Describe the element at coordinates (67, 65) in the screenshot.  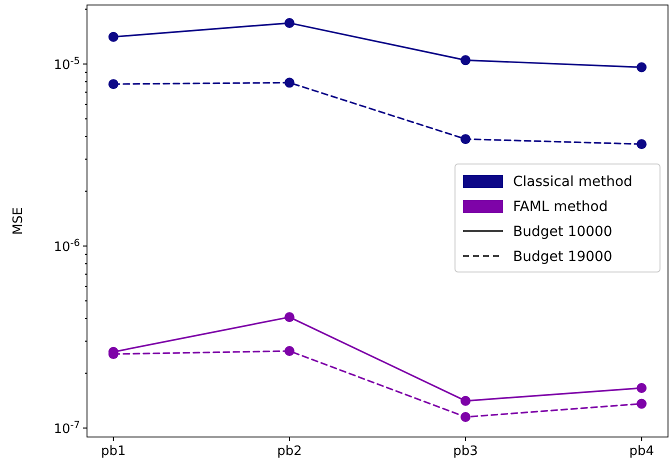
I see `y-tick-label: 10$^{-5}$` at that location.